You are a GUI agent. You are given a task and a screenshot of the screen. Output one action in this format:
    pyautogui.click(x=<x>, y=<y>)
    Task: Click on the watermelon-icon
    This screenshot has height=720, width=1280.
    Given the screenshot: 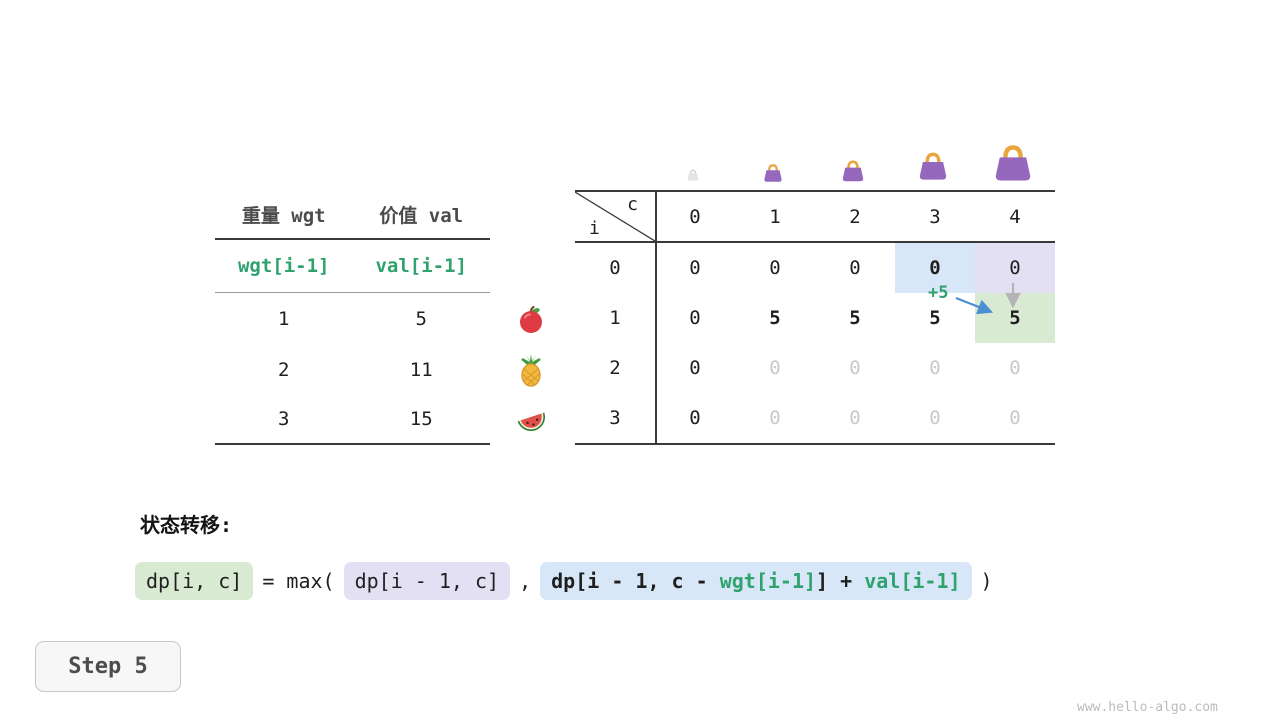 What is the action you would take?
    pyautogui.click(x=531, y=420)
    